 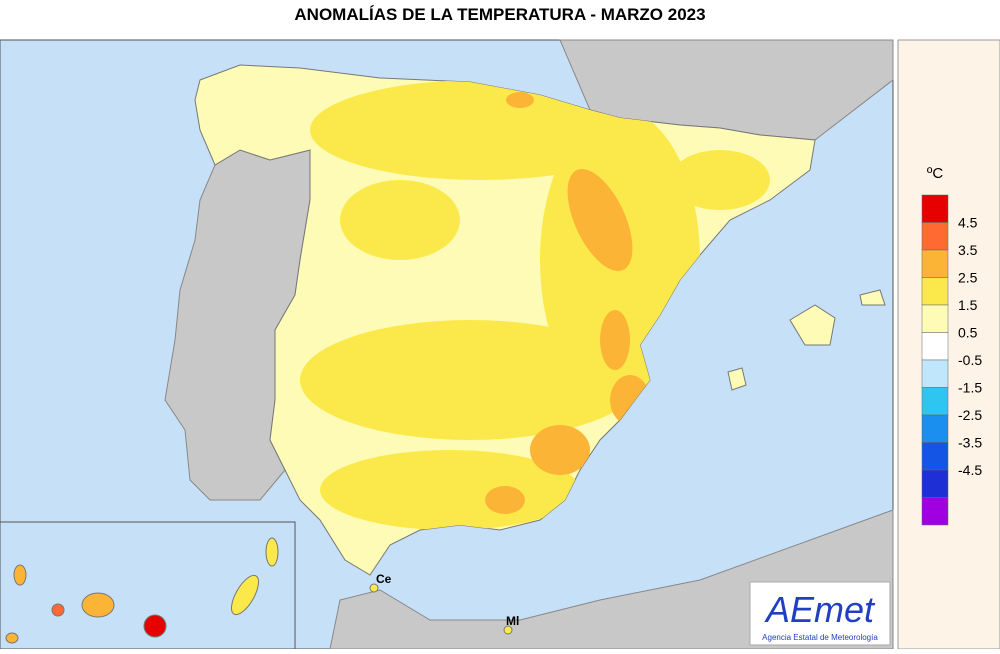 I want to click on legend-unit: ºC, so click(x=935, y=173).